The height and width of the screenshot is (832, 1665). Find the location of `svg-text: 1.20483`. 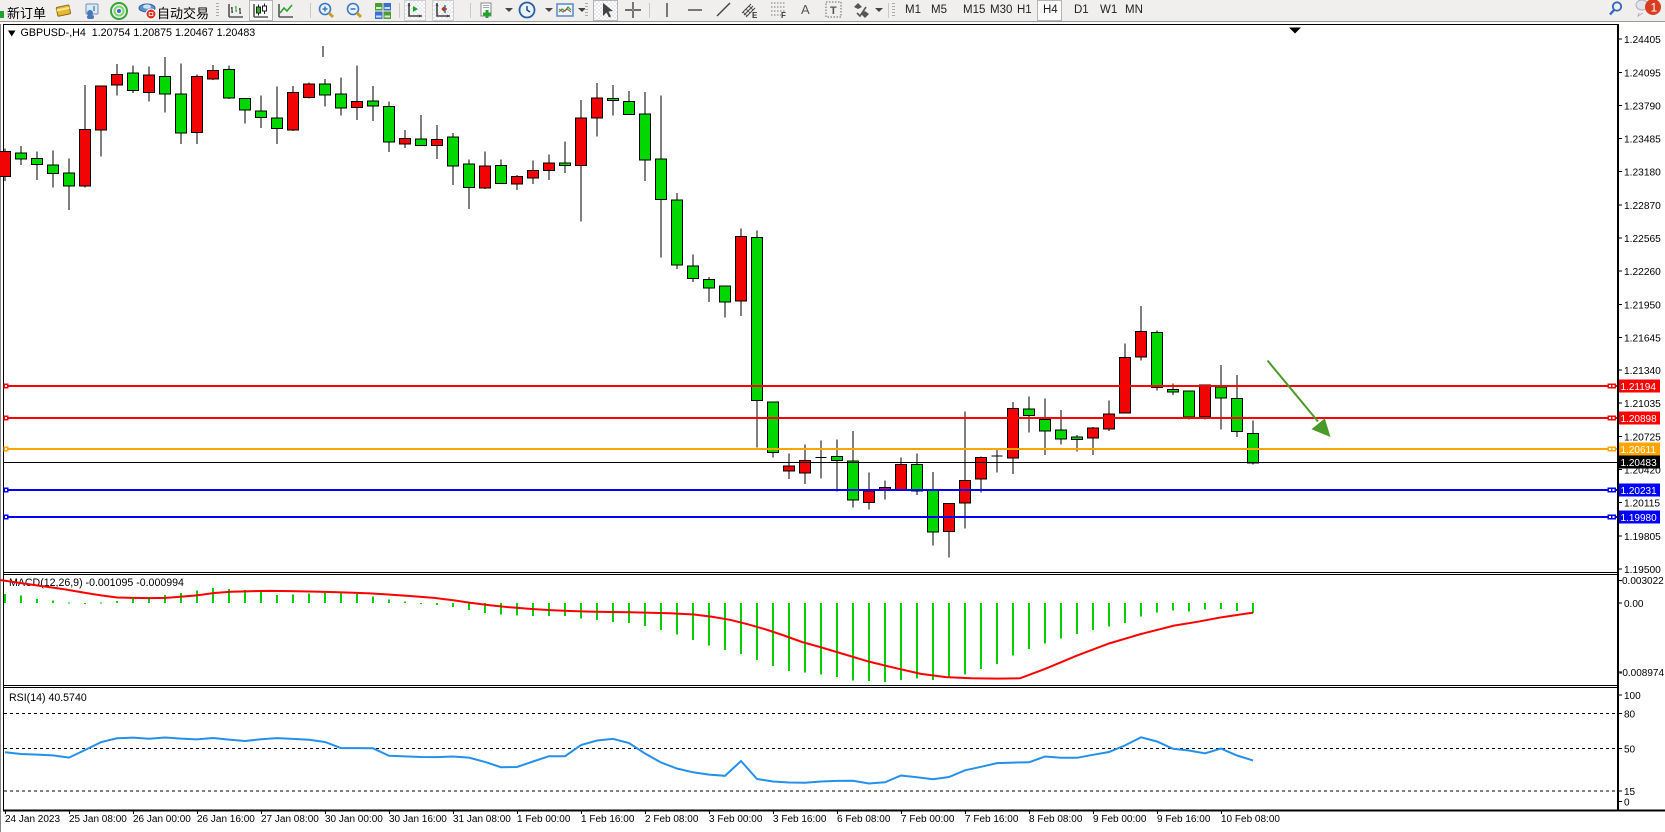

svg-text: 1.20483 is located at coordinates (1639, 463).